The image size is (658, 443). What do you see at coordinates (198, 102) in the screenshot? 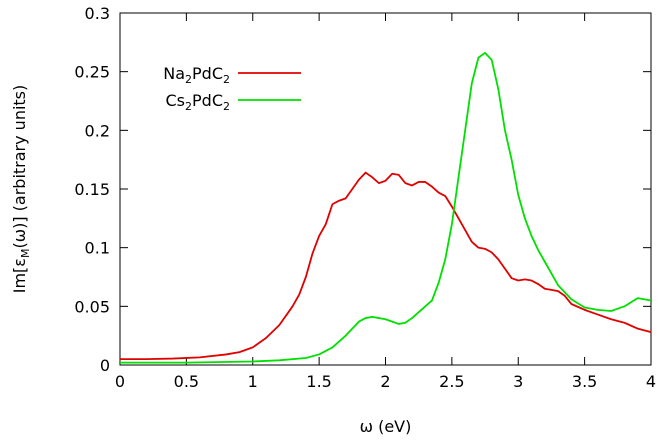
I see `legend-label-1: Cs2PdC2` at bounding box center [198, 102].